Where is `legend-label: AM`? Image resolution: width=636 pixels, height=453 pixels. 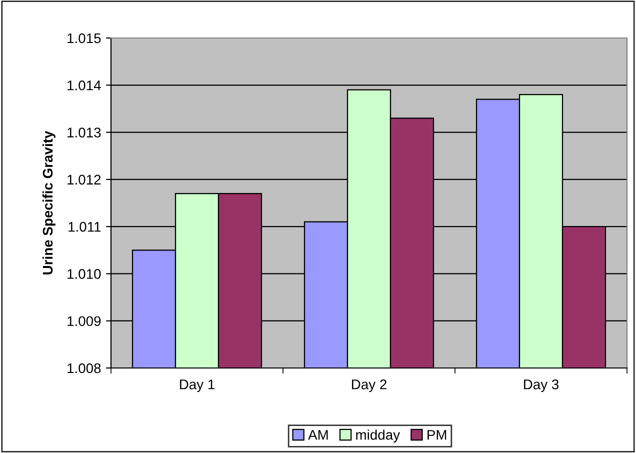 legend-label: AM is located at coordinates (318, 435).